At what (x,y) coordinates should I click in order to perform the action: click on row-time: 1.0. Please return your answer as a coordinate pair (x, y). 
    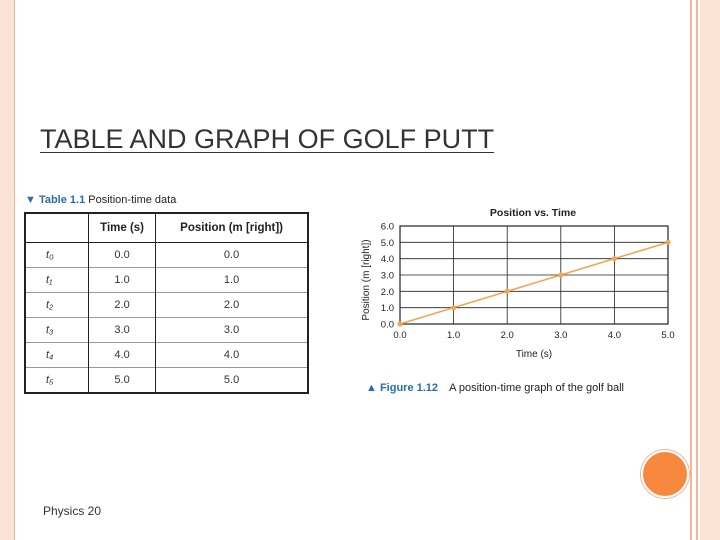
    Looking at the image, I should click on (121, 280).